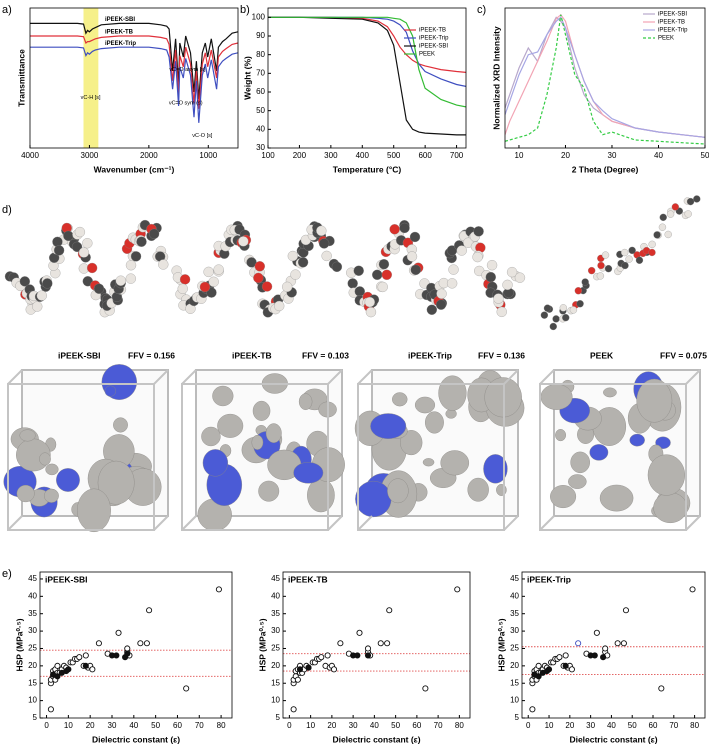  What do you see at coordinates (260, 128) in the screenshot?
I see `y-tick-label: 40` at bounding box center [260, 128].